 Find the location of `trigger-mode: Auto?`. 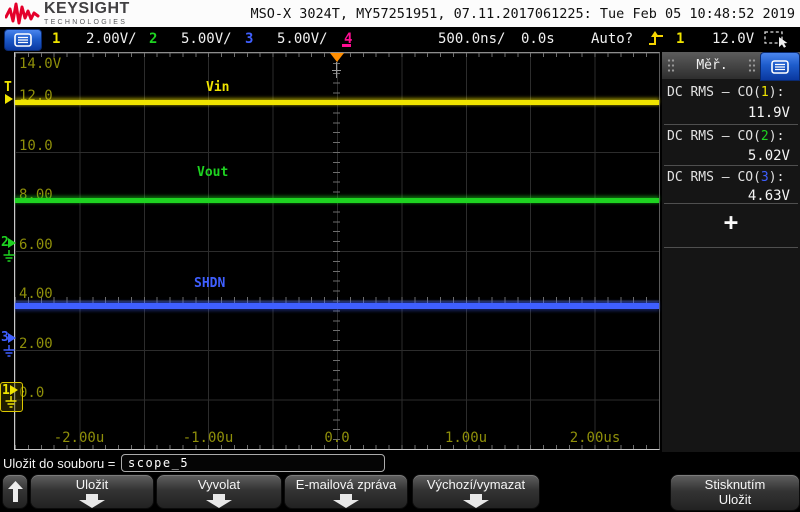

trigger-mode: Auto? is located at coordinates (612, 39).